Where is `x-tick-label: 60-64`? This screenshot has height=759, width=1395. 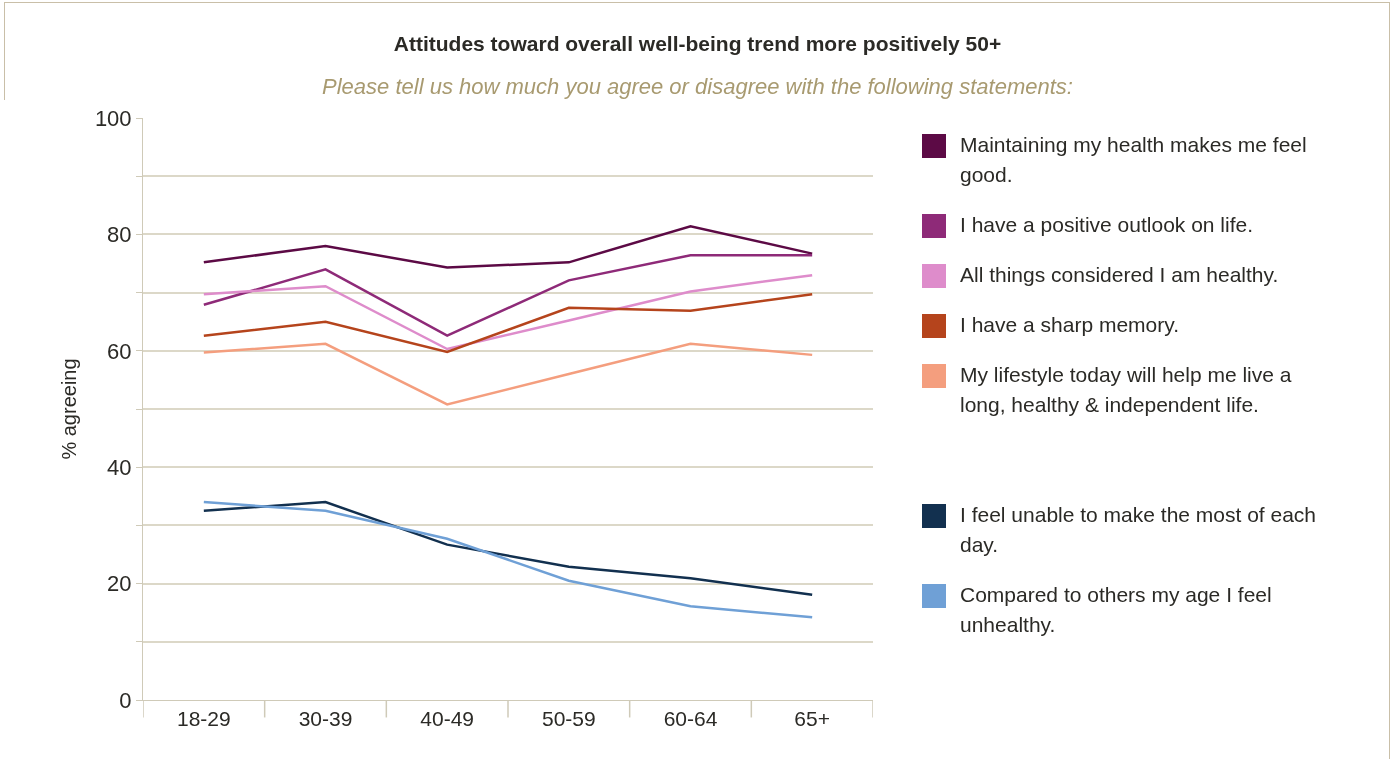
x-tick-label: 60-64 is located at coordinates (690, 719).